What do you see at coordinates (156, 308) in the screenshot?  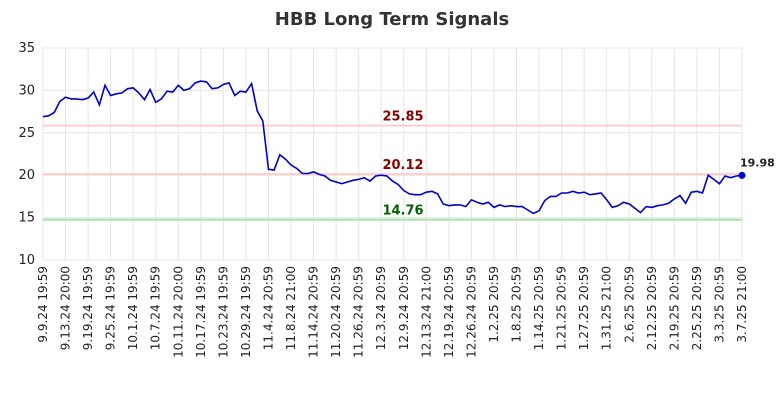 I see `x-tick-label: 10.7.24 19:59` at bounding box center [156, 308].